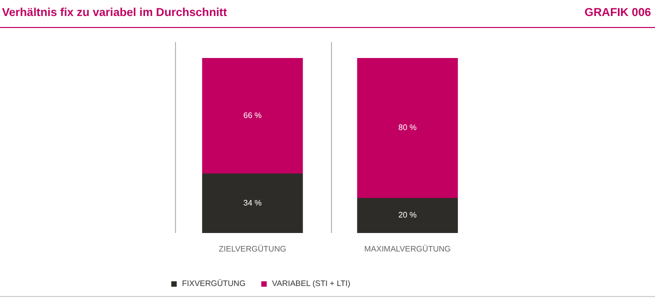 This screenshot has width=655, height=298. Describe the element at coordinates (252, 249) in the screenshot. I see `x-tick-label: ZIELVERGÜTUNG` at that location.